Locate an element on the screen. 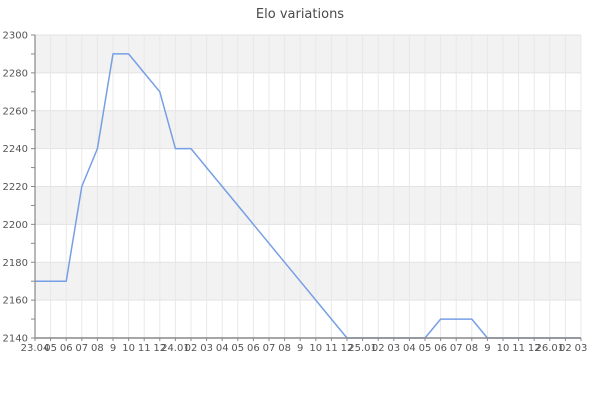 This screenshot has width=600, height=400. y-tick-label: 2300 is located at coordinates (15, 36).